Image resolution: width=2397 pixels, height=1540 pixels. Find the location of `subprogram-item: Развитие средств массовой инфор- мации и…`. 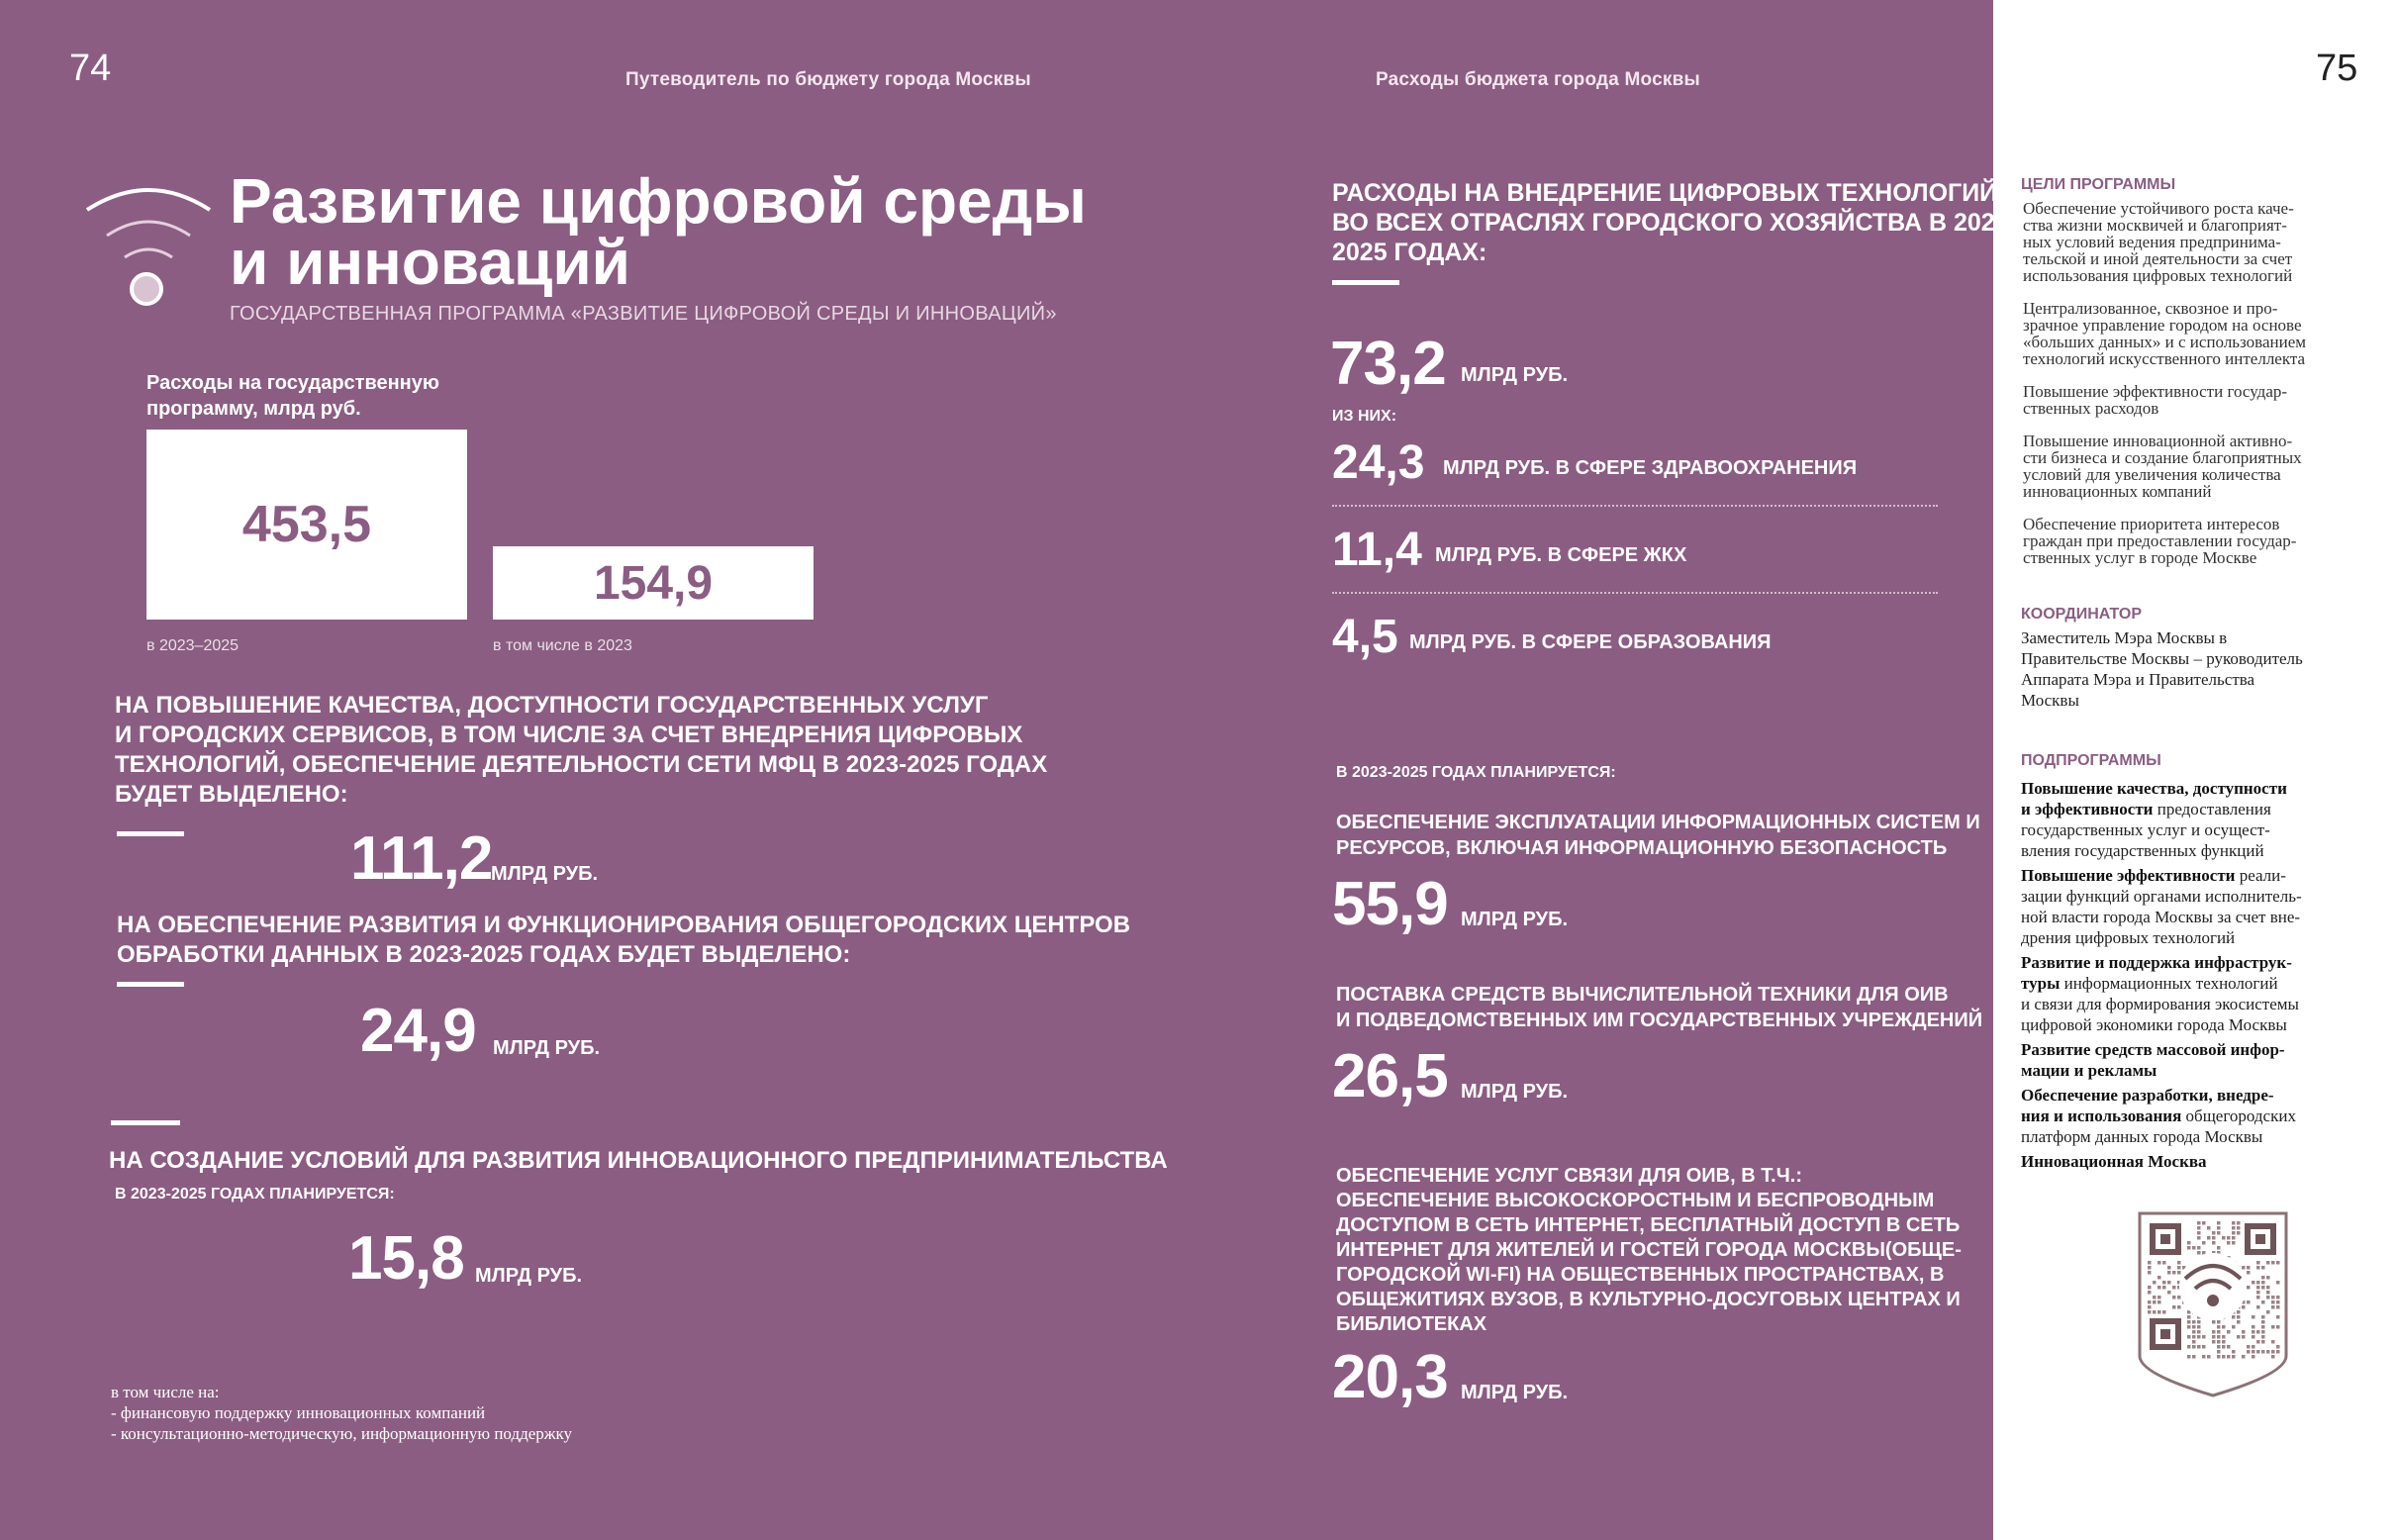

subprogram-item: Развитие средств массовой инфор- мации и… is located at coordinates (2153, 1060).